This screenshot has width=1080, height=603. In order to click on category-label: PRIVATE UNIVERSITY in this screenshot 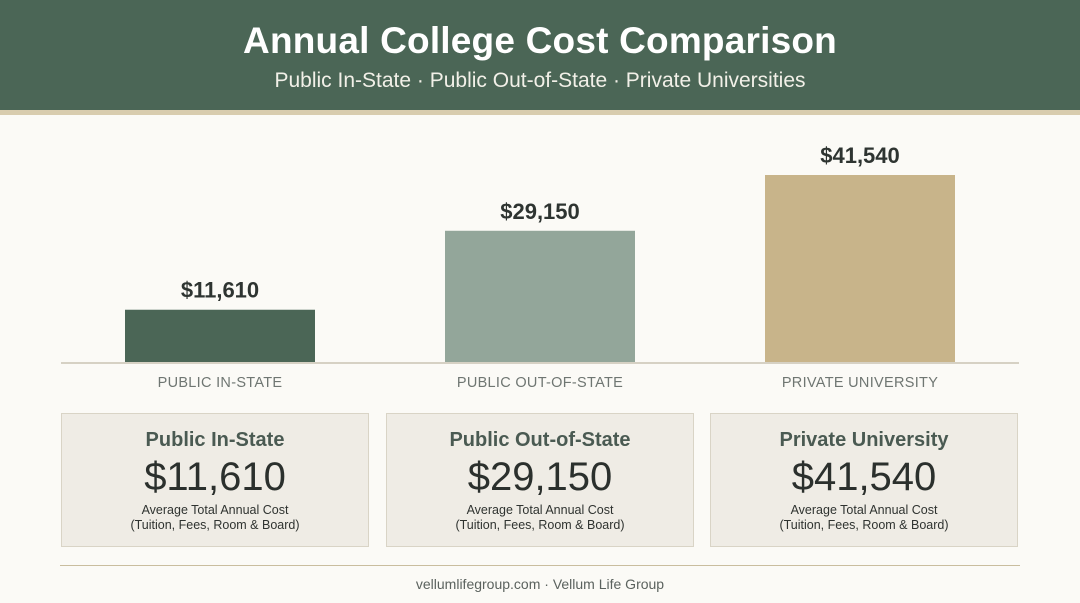, I will do `click(860, 383)`.